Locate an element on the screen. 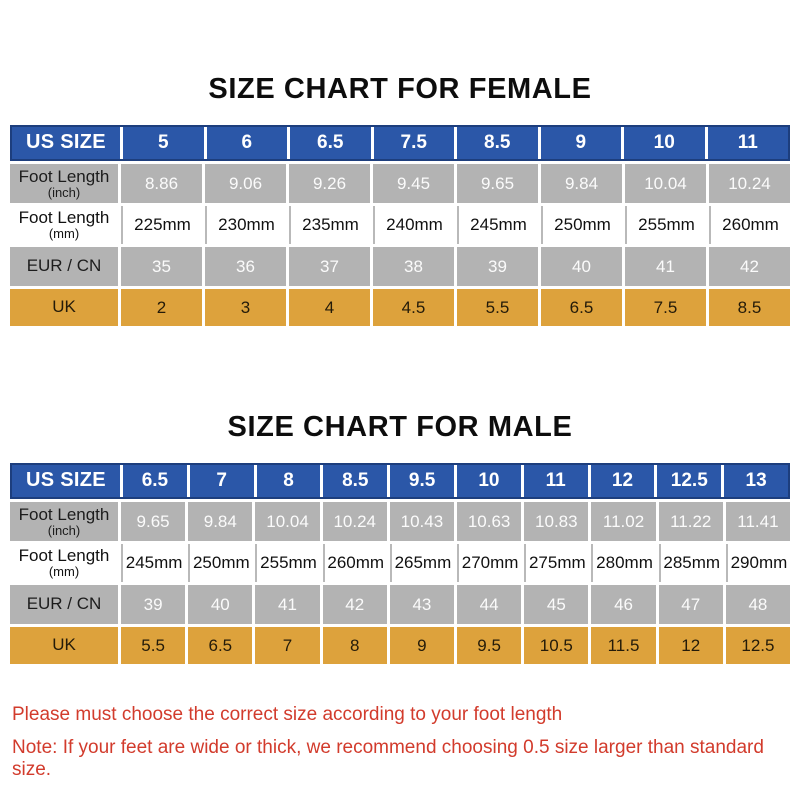 This screenshot has height=800, width=800. male-uk-cell: 9.5 is located at coordinates (489, 645).